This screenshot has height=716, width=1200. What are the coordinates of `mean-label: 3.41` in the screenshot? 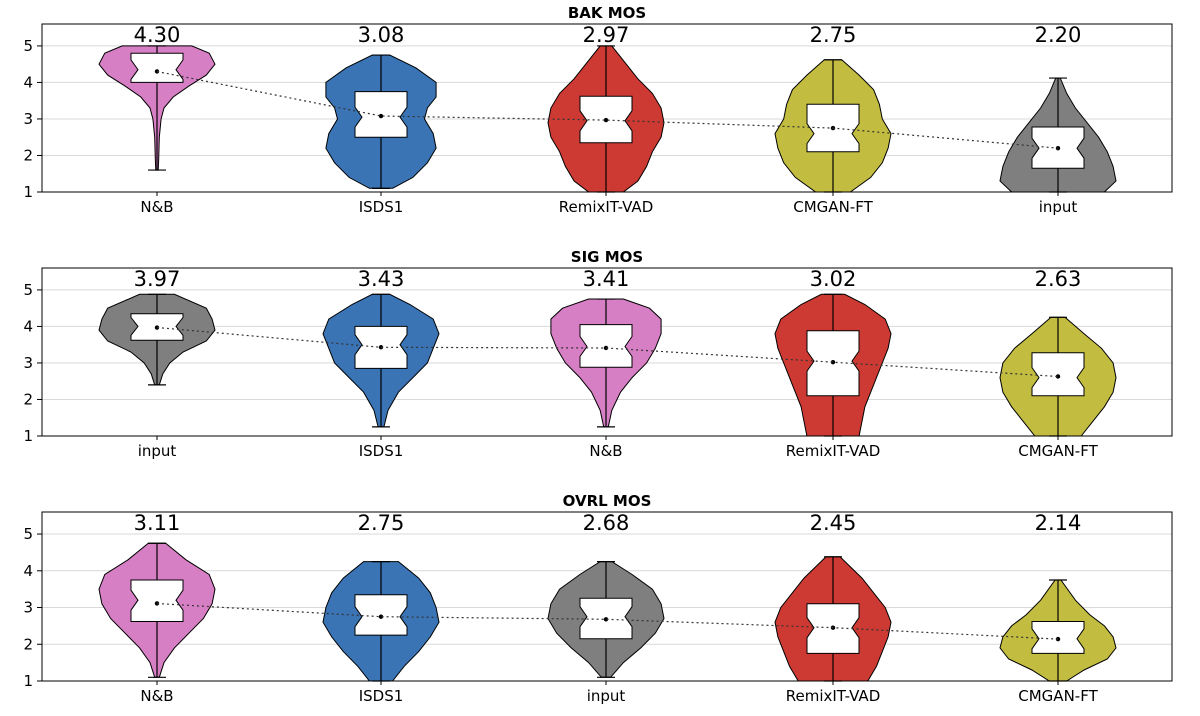 It's located at (606, 279).